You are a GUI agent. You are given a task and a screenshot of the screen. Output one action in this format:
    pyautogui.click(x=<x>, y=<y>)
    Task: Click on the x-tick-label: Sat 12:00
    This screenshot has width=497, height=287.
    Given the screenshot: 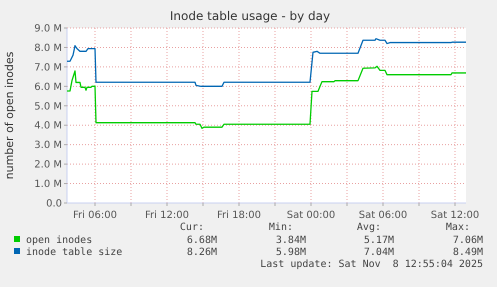 What is the action you would take?
    pyautogui.click(x=455, y=215)
    